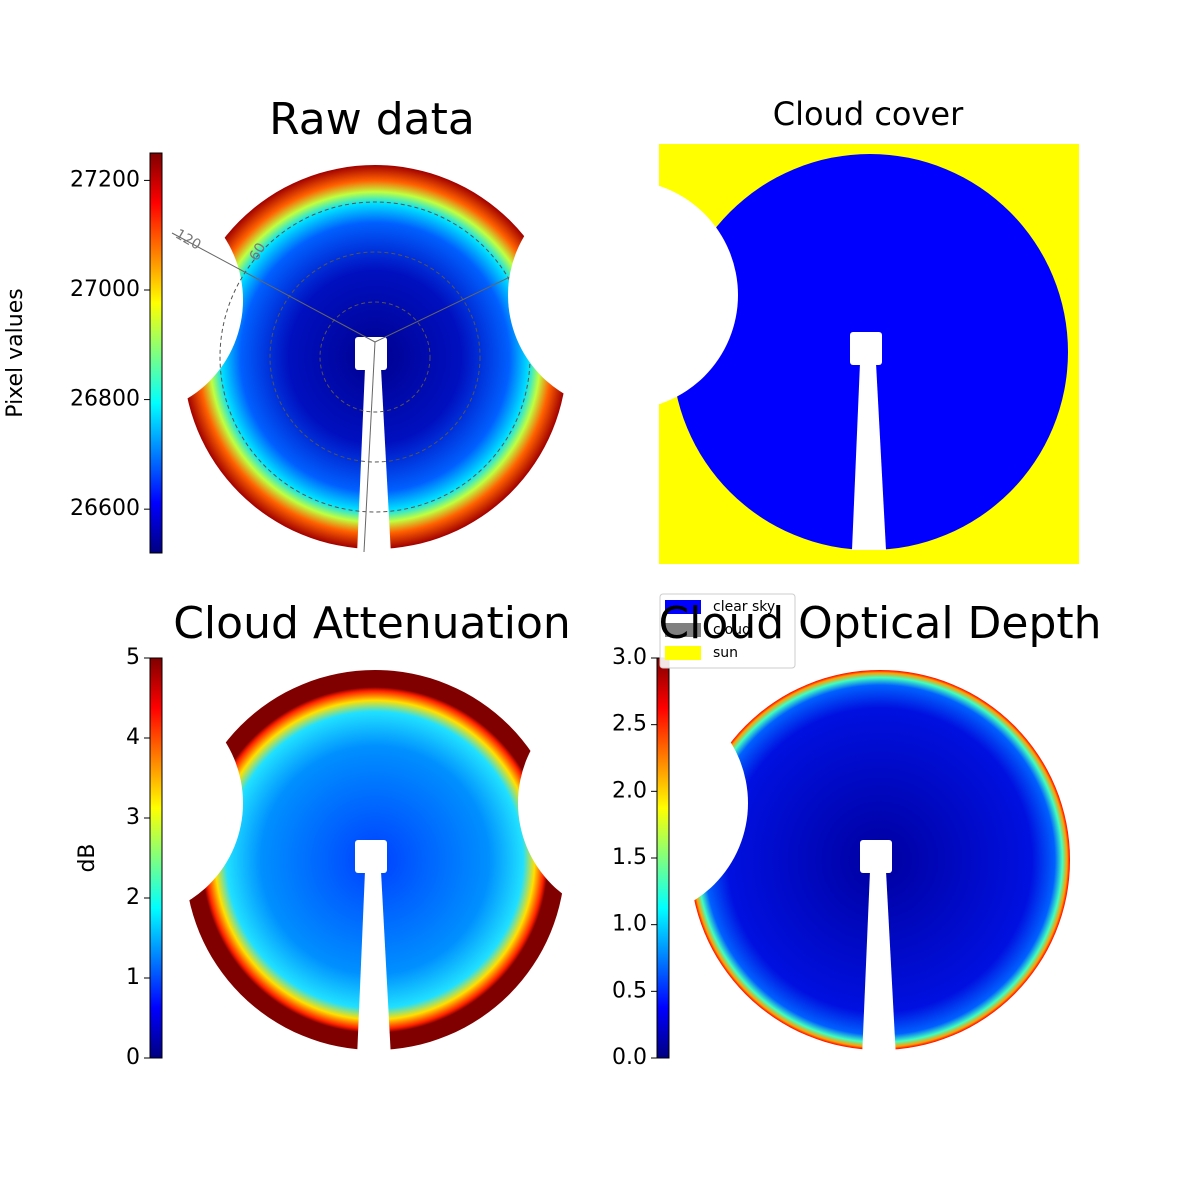 The width and height of the screenshot is (1200, 1200). Describe the element at coordinates (372, 623) in the screenshot. I see `panel-title: Cloud Attenuation` at that location.